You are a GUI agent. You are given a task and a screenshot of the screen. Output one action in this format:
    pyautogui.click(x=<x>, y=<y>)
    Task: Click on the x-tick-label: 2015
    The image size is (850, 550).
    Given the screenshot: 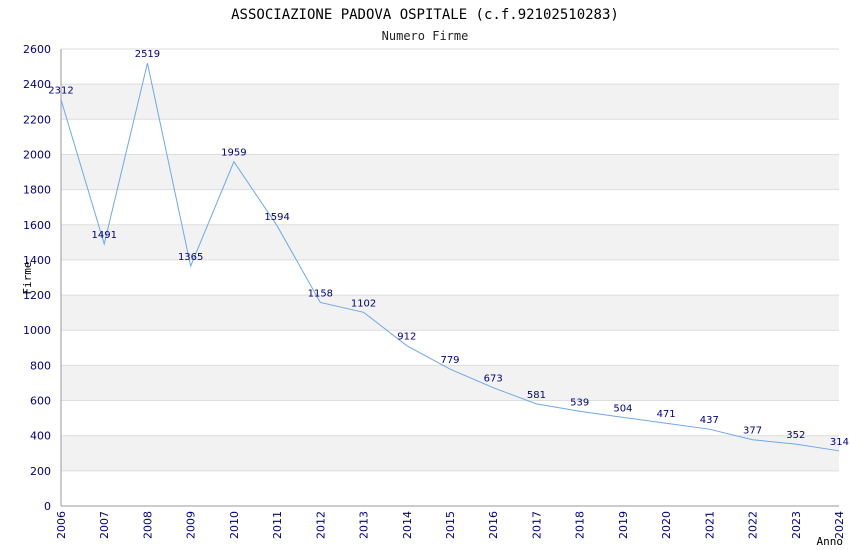 What is the action you would take?
    pyautogui.click(x=450, y=525)
    